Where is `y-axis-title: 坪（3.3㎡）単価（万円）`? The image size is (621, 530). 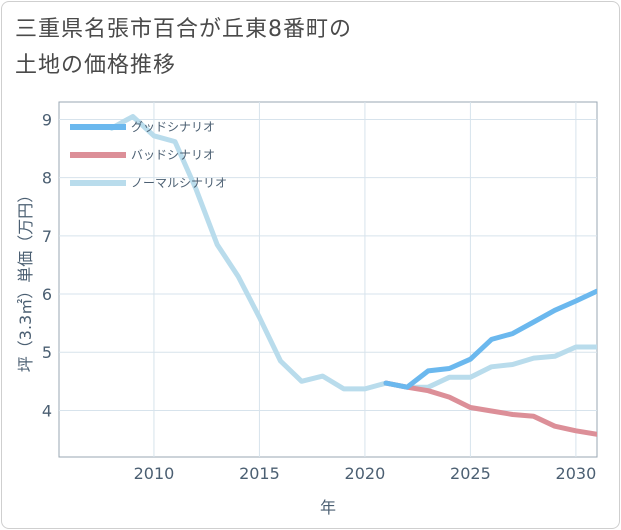 y-axis-title: 坪（3.3㎡）単価（万円） is located at coordinates (25, 279).